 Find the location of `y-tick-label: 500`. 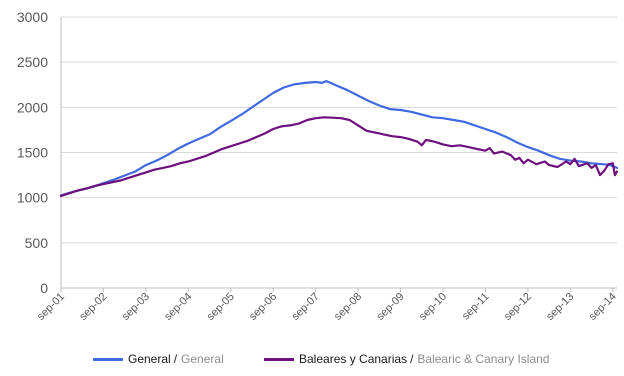

y-tick-label: 500 is located at coordinates (37, 243).